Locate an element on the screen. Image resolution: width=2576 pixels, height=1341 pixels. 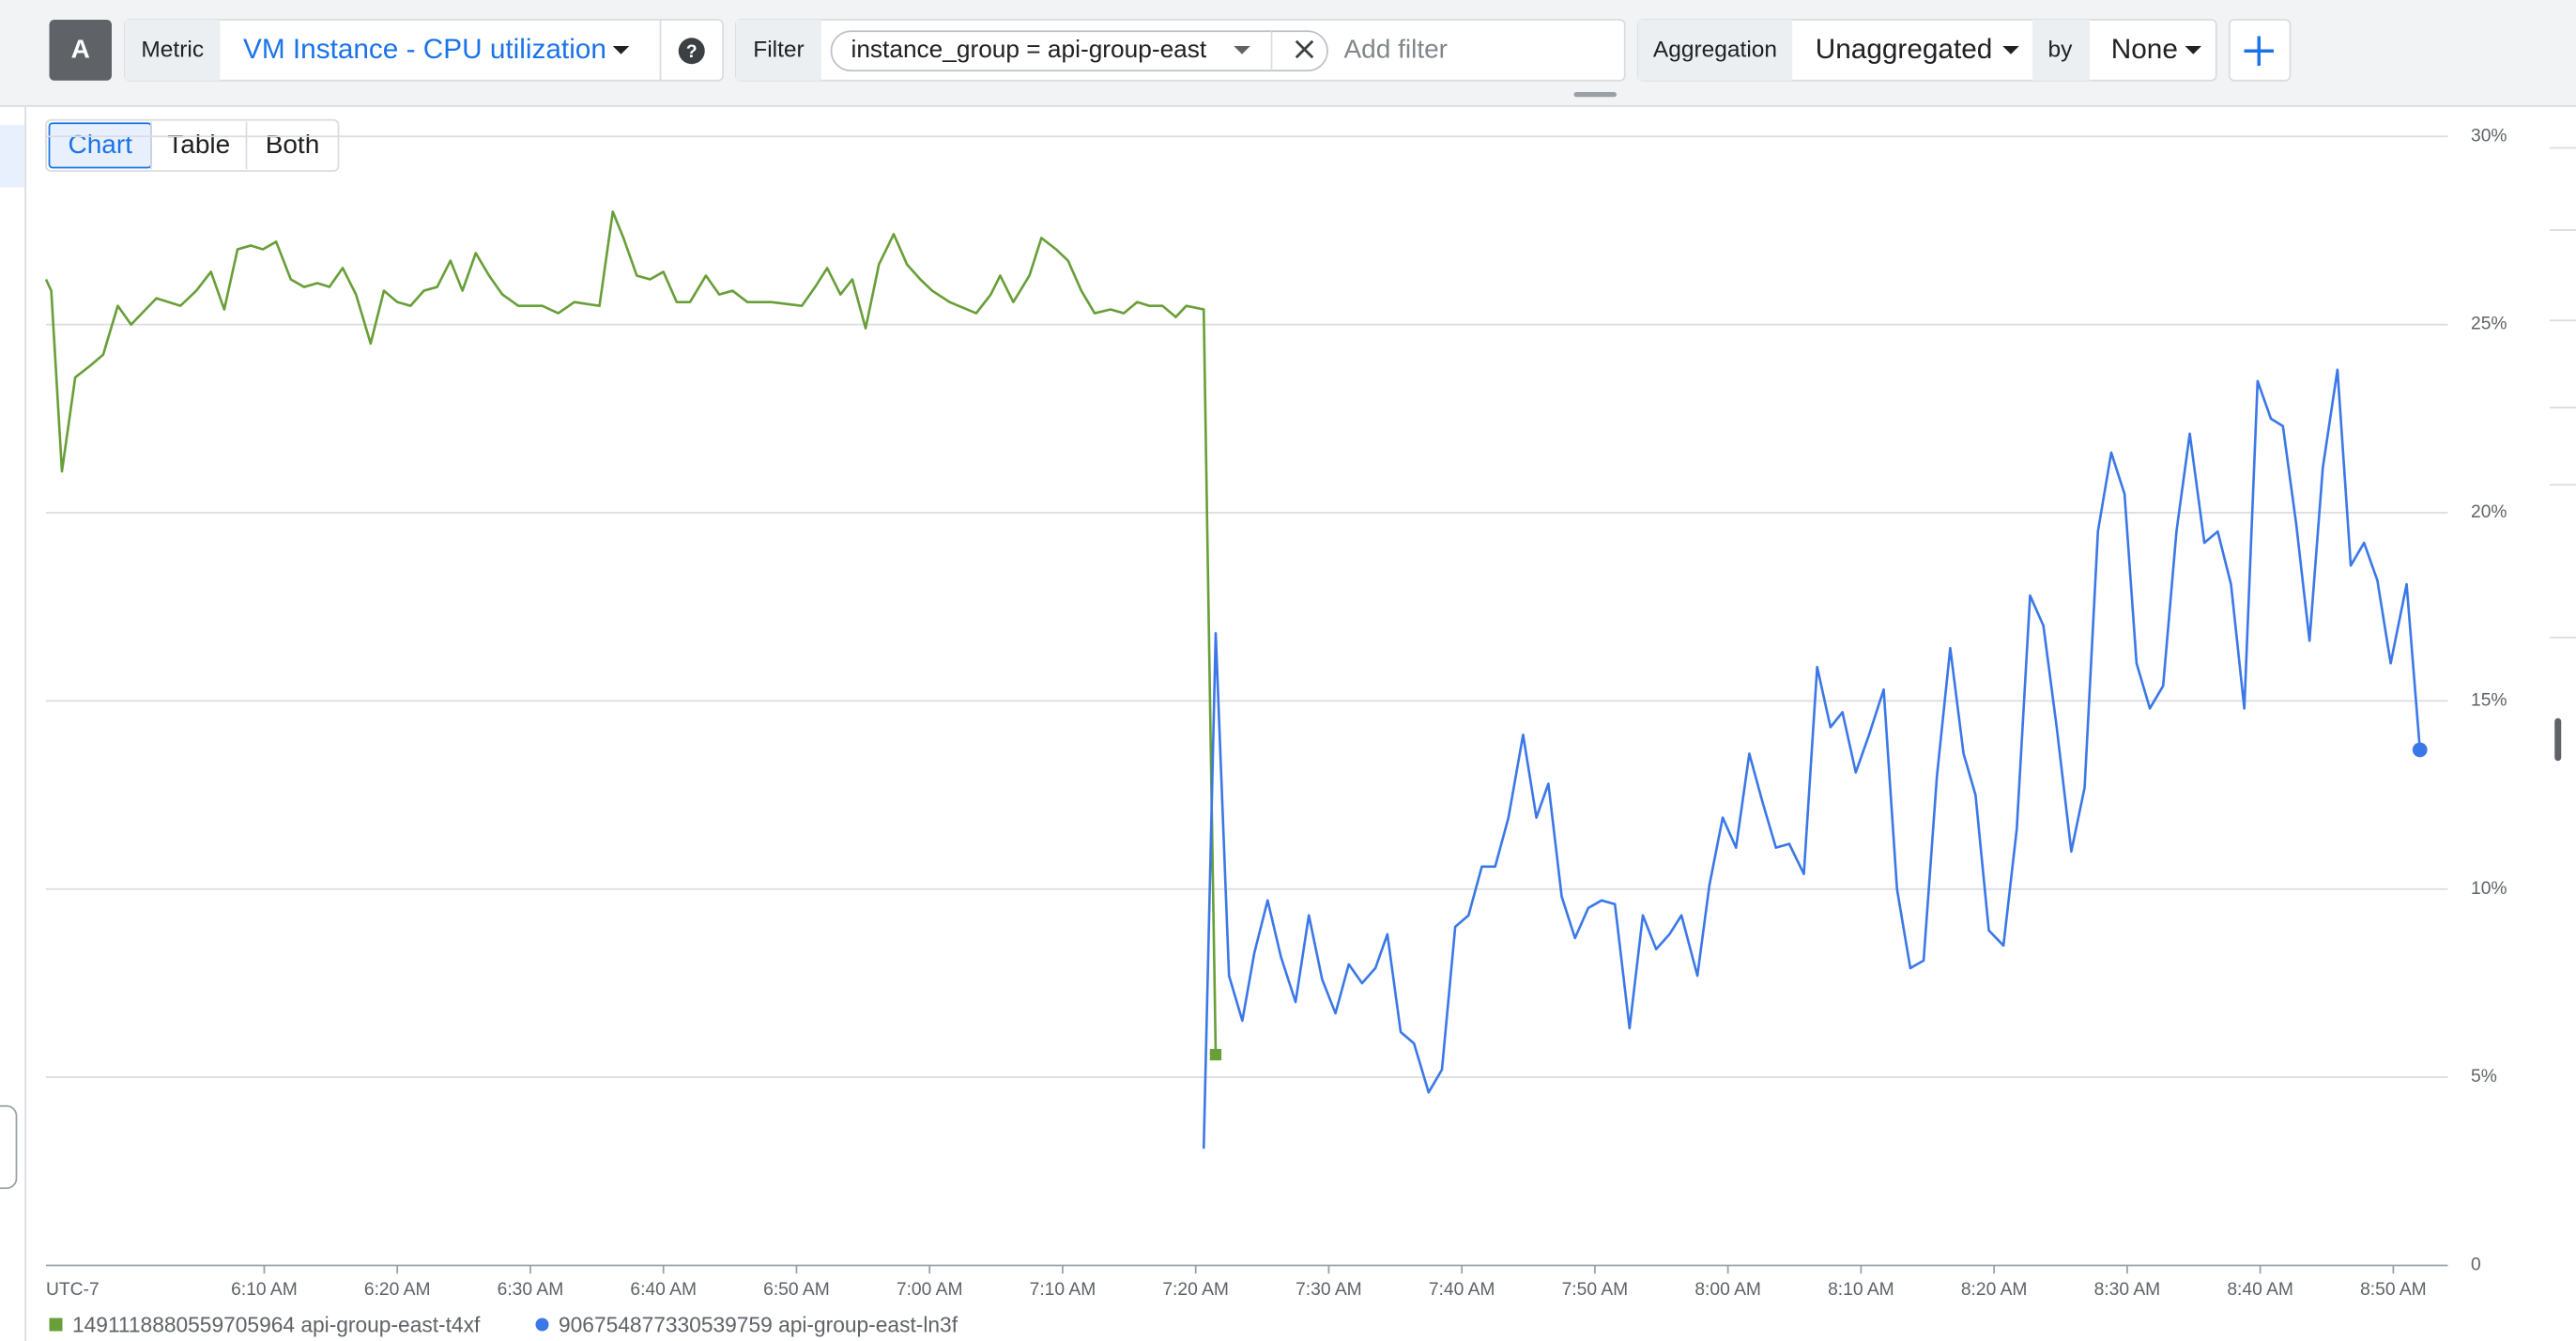
filter-chip is located at coordinates (1079, 51).